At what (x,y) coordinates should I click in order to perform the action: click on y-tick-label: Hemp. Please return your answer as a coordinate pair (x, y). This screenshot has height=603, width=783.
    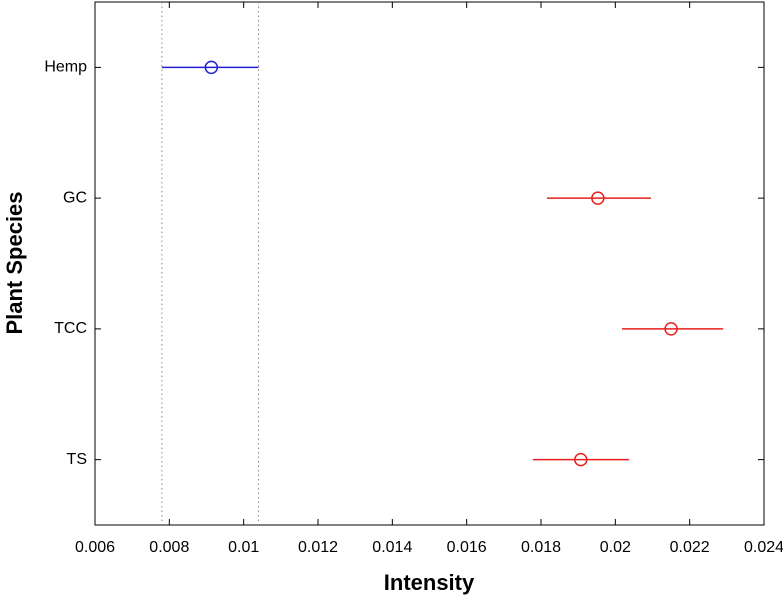
    Looking at the image, I should click on (65, 67).